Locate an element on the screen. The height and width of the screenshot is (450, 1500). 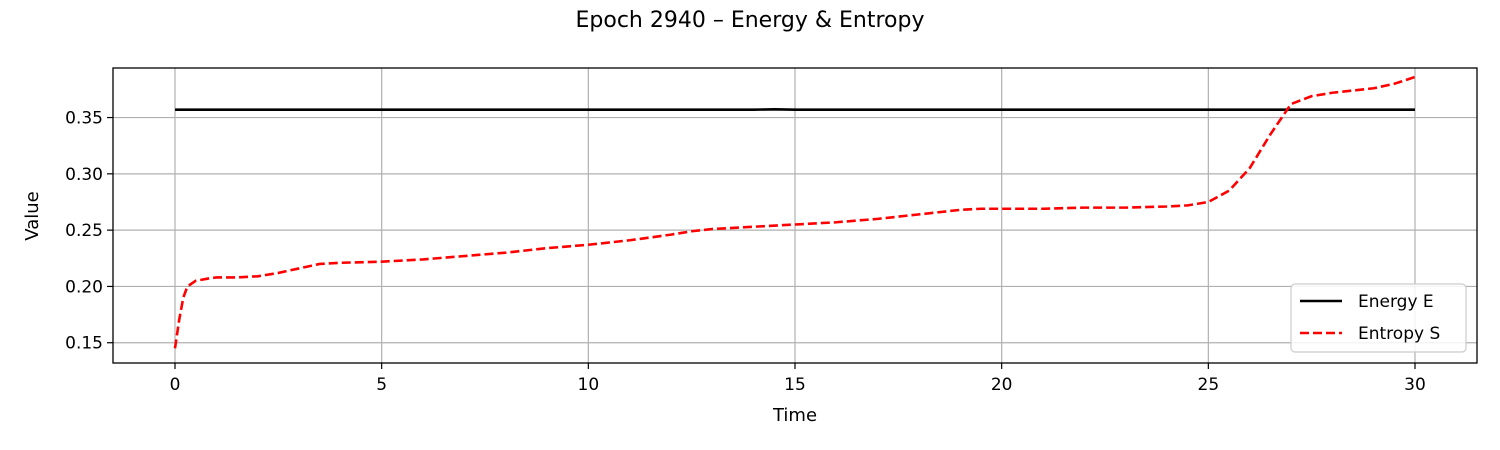
y-tick-label: 0.30 is located at coordinates (84, 175).